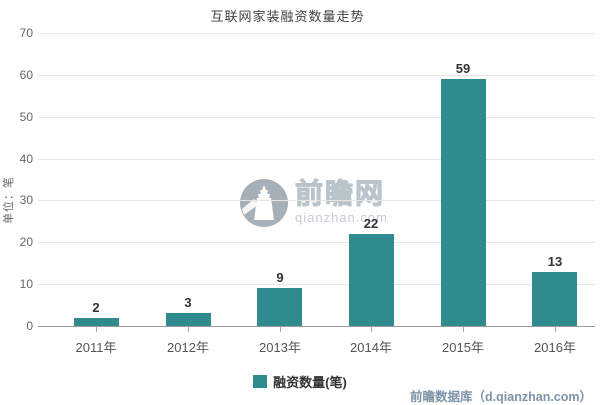  Describe the element at coordinates (26, 200) in the screenshot. I see `y-axis-tick-label: 30` at that location.